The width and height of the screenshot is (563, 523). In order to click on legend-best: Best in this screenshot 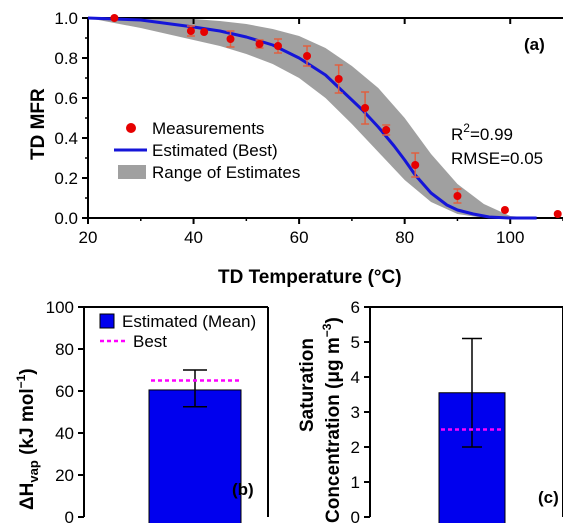, I will do `click(150, 341)`.